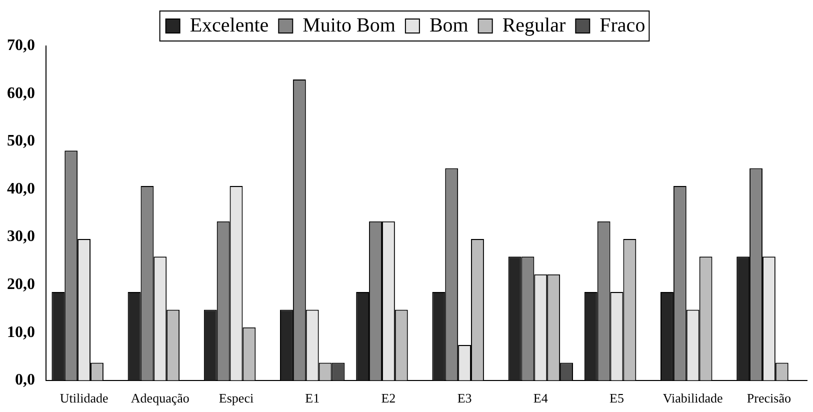 The image size is (813, 412). Describe the element at coordinates (623, 25) in the screenshot. I see `legend-label: Fraco` at that location.